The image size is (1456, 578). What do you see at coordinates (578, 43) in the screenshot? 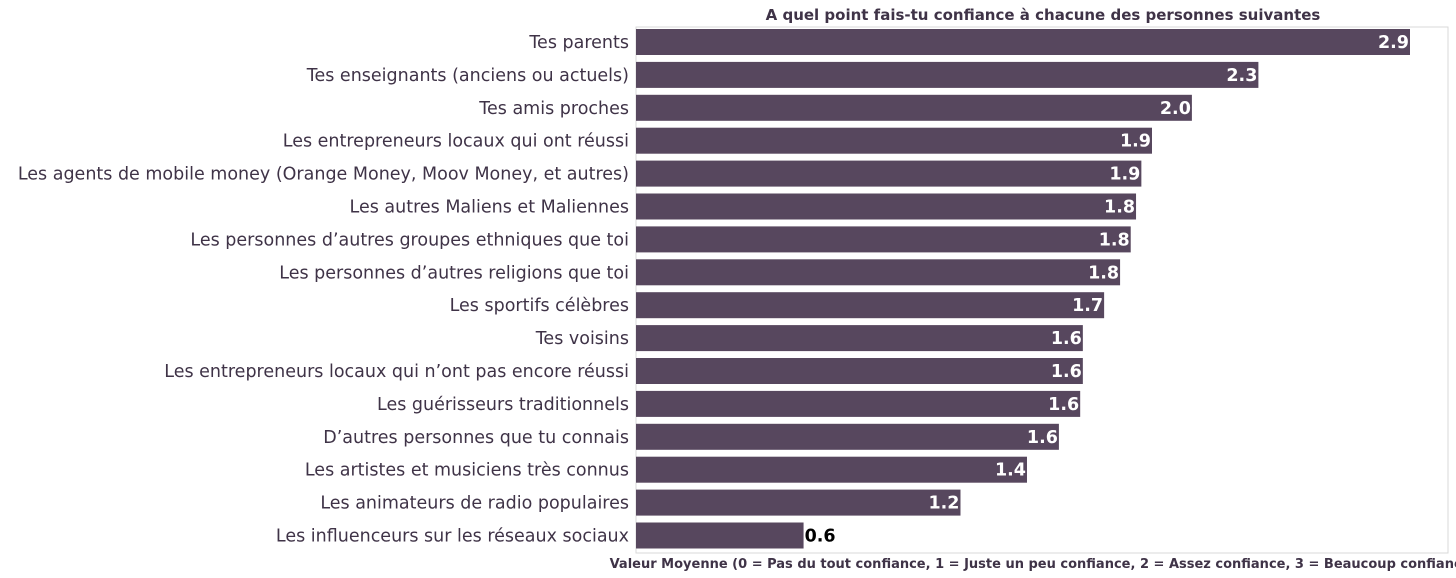
I see `category-label: Tes parents` at bounding box center [578, 43].